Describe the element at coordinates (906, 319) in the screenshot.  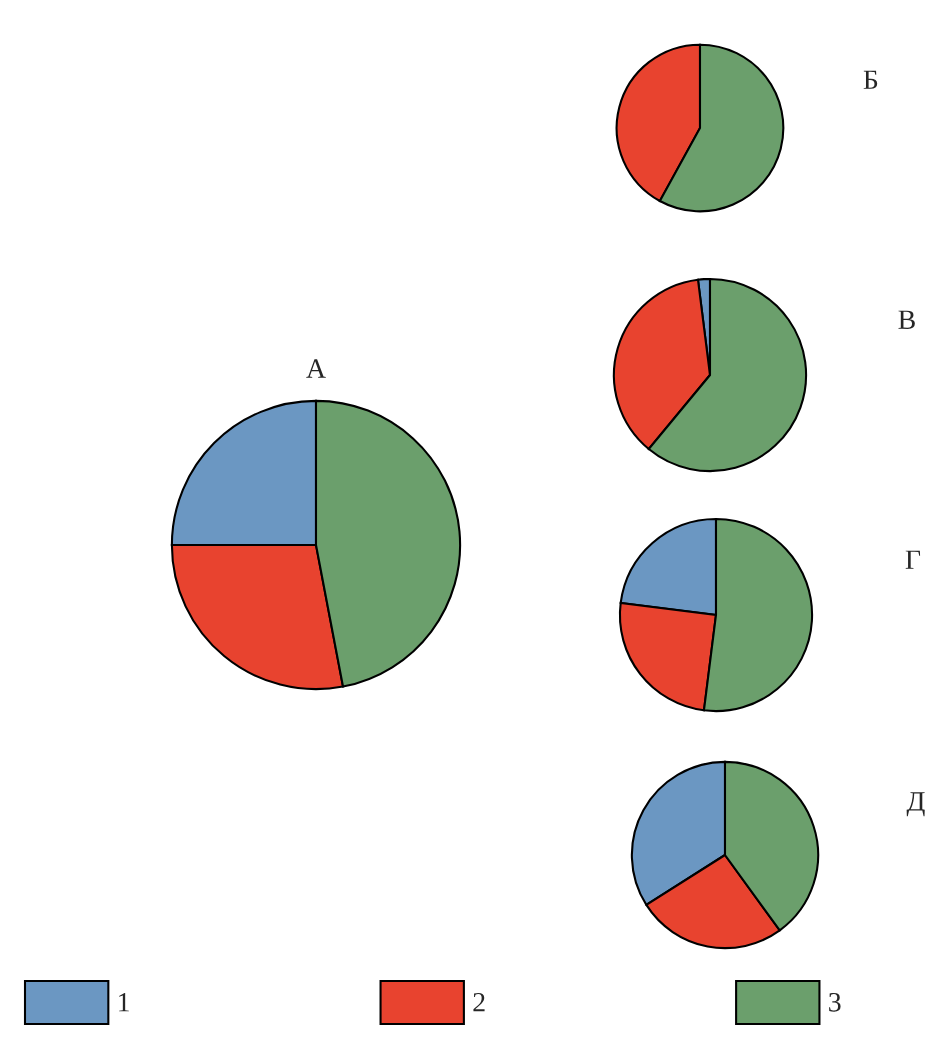
I see `text: В` at that location.